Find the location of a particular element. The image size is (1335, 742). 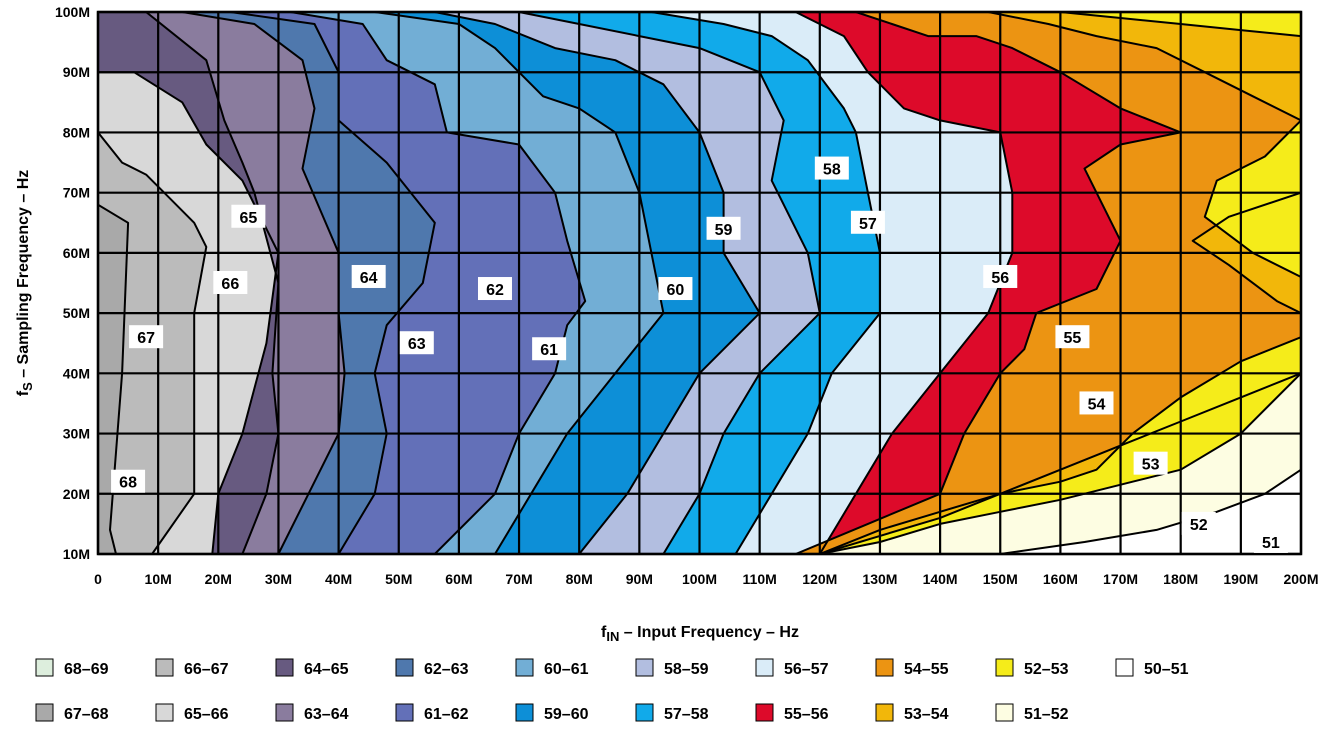

legend-label: 52–53 is located at coordinates (1046, 669).